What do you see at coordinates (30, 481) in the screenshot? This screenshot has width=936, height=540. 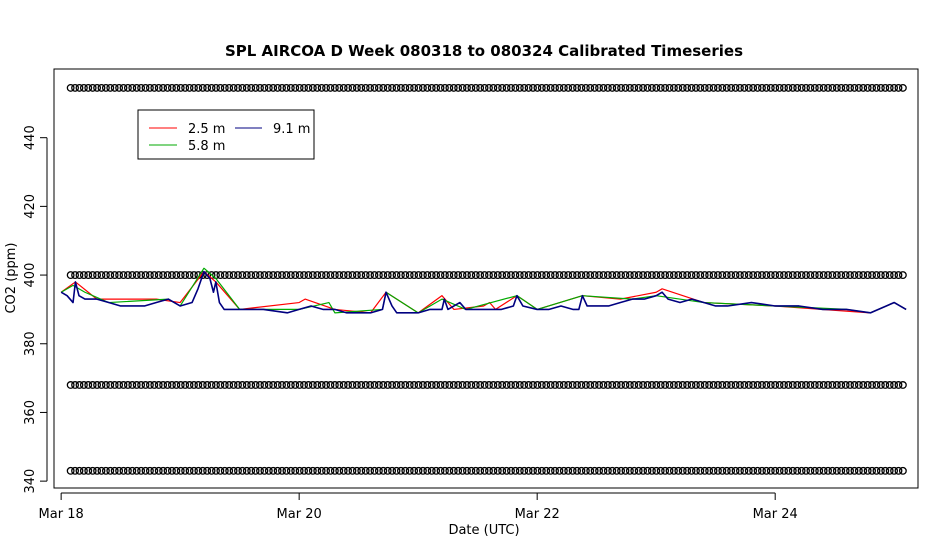 I see `y-tick-label: 340` at bounding box center [30, 481].